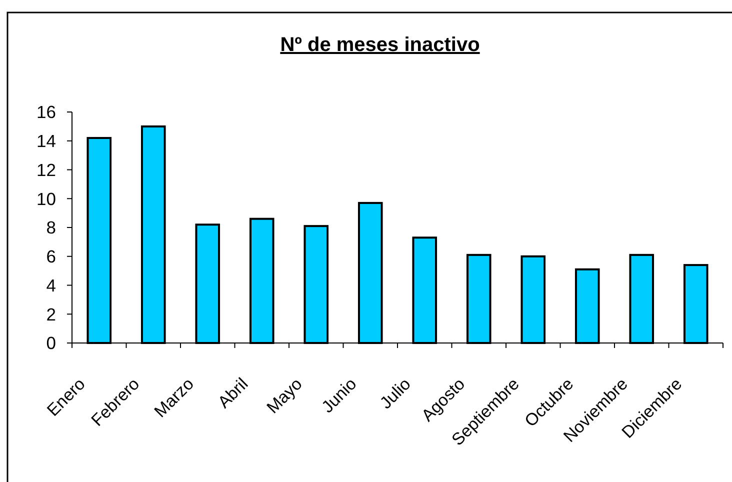 Image resolution: width=732 pixels, height=482 pixels. Describe the element at coordinates (51, 285) in the screenshot. I see `y-tick-label: 4` at that location.